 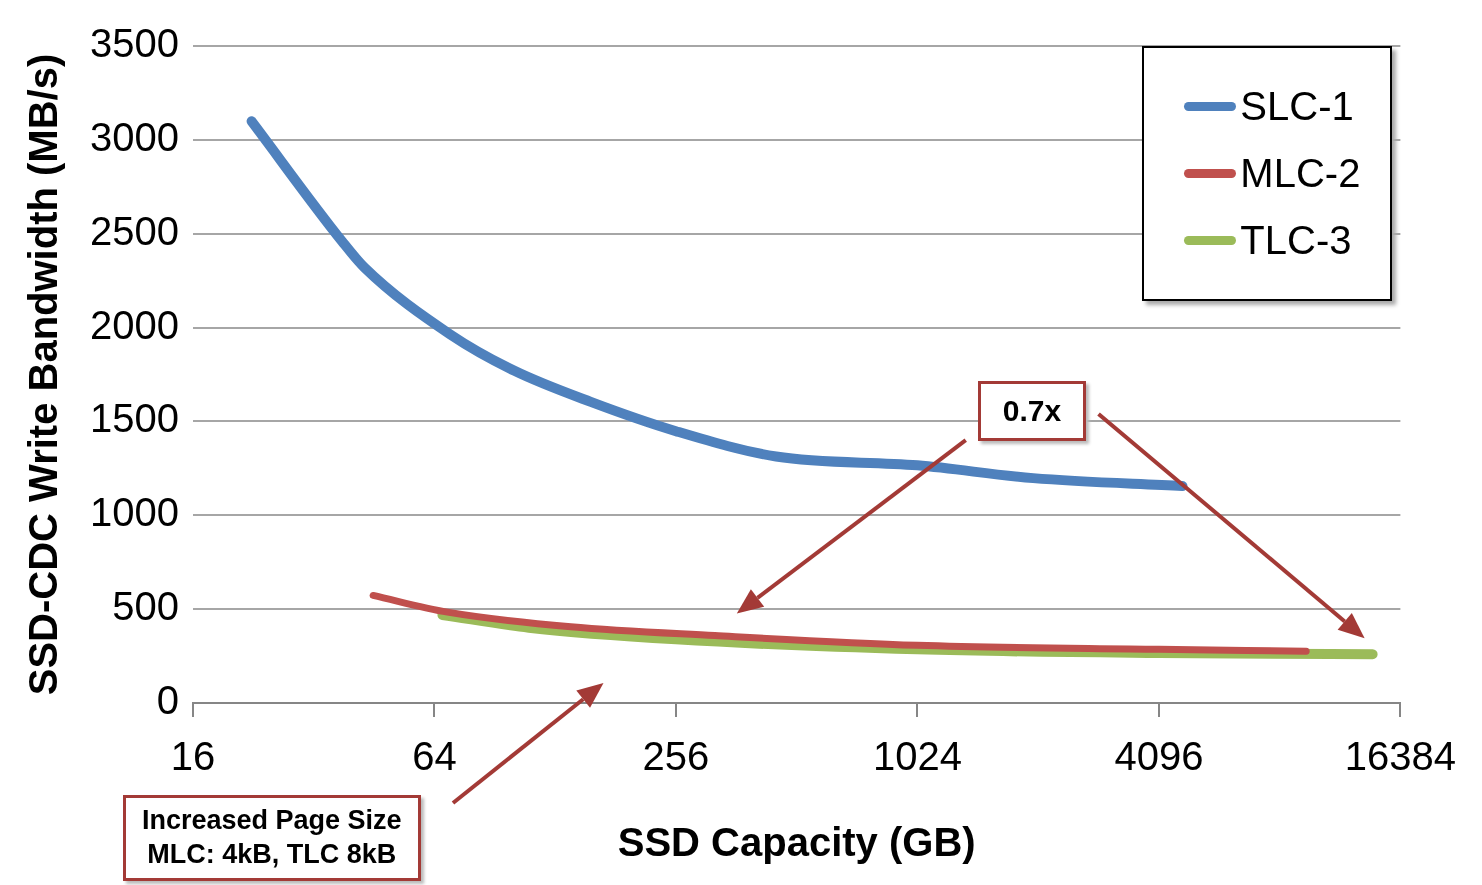 What do you see at coordinates (1032, 411) in the screenshot?
I see `annotation: 0.7x` at bounding box center [1032, 411].